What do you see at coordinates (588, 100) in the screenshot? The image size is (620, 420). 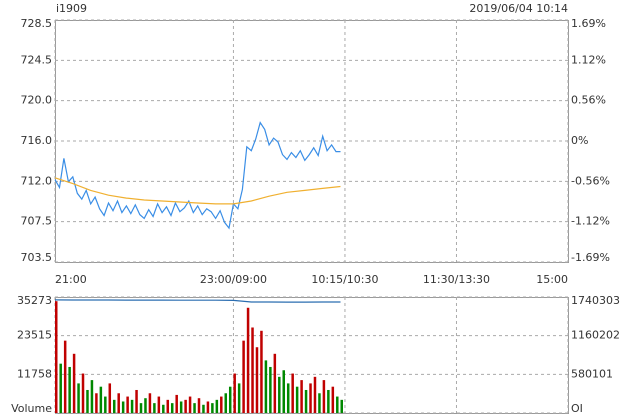 I see `y2-tick-label: 0.56%` at bounding box center [588, 100].